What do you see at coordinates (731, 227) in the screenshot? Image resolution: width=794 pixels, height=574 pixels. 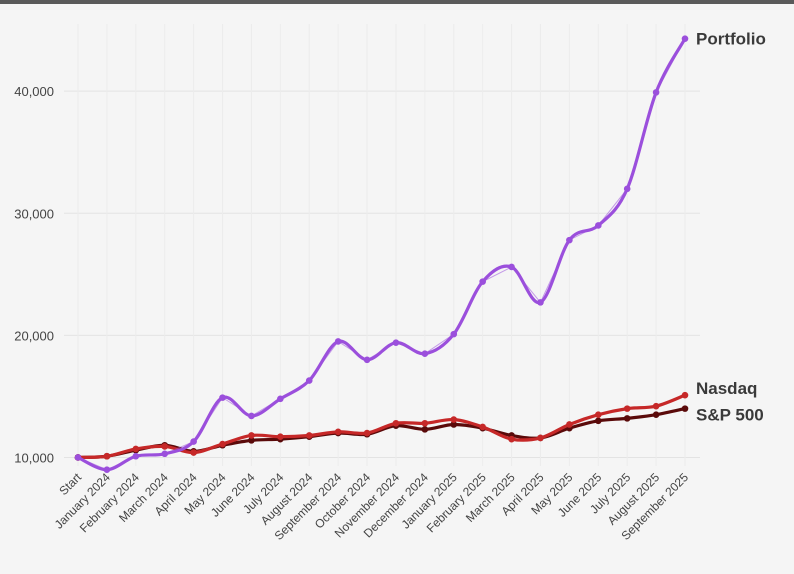 I see `series-labels: Portfolio Nasdaq S&P 500` at bounding box center [731, 227].